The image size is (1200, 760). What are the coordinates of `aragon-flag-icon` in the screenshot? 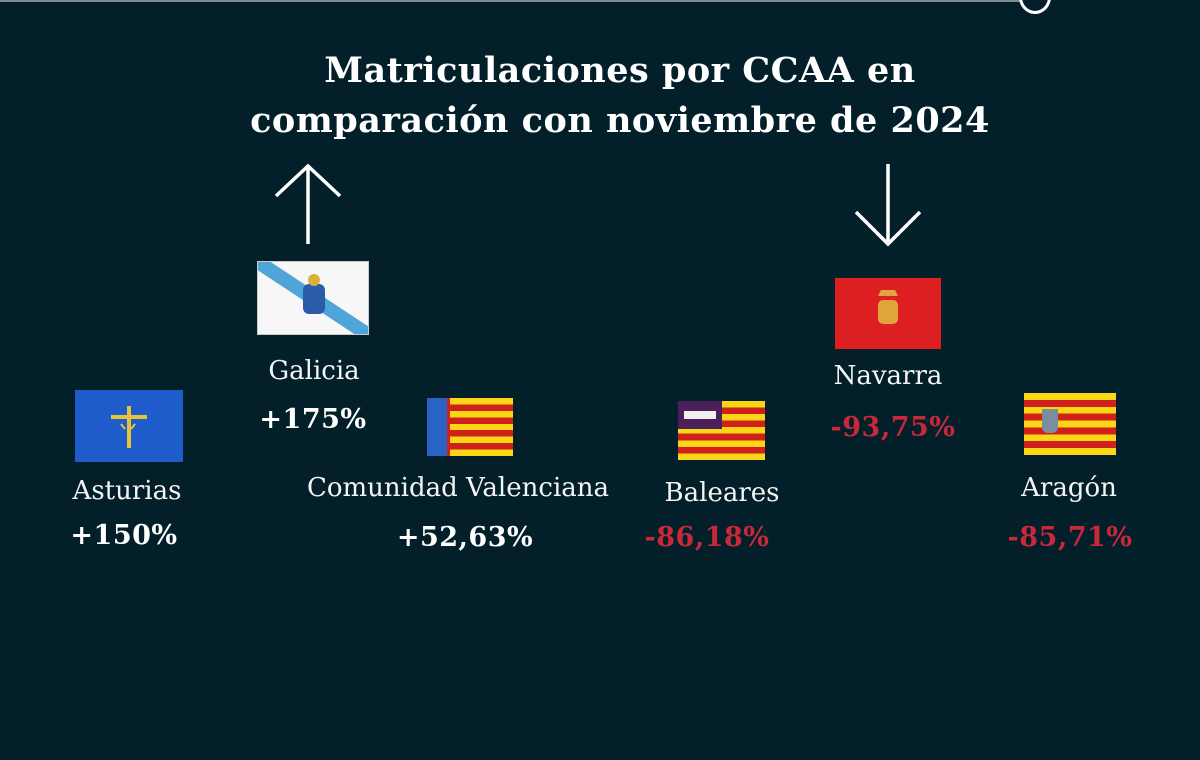 It's located at (1070, 424).